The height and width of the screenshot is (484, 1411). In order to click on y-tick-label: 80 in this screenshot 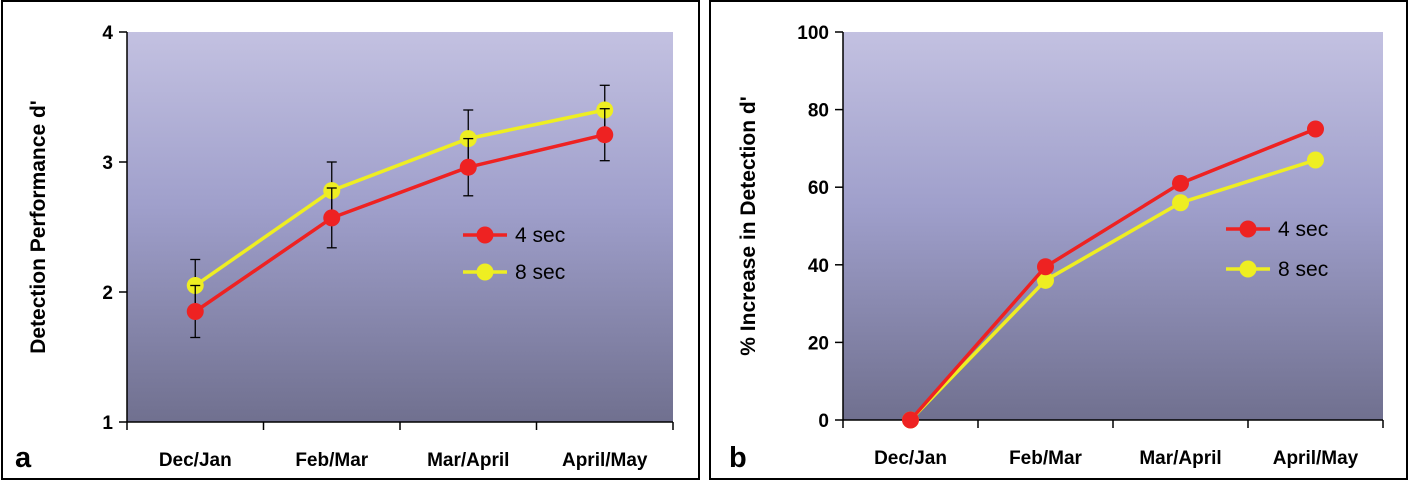, I will do `click(818, 111)`.